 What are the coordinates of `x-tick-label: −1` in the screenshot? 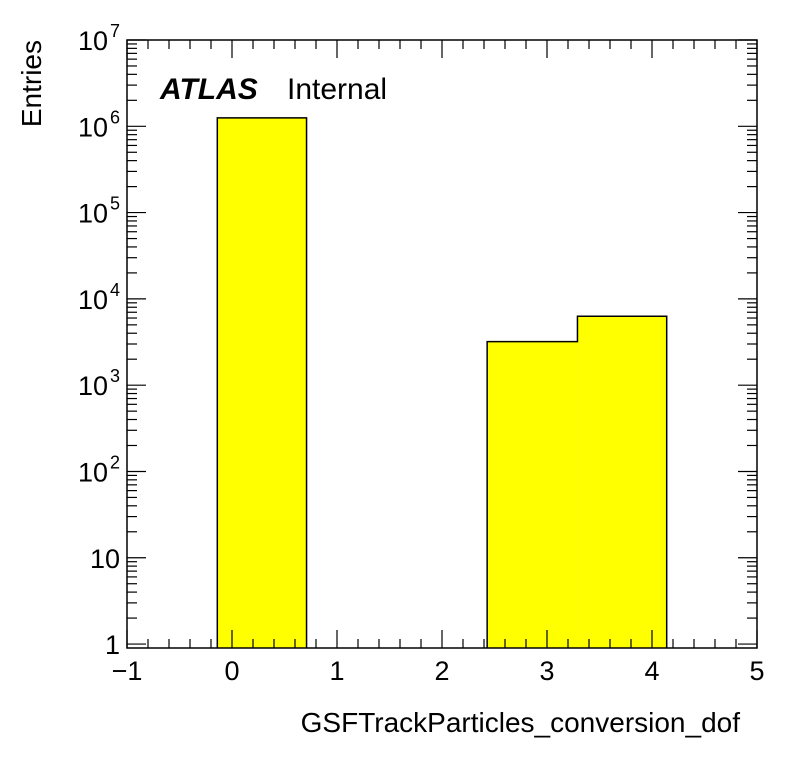 It's located at (127, 671).